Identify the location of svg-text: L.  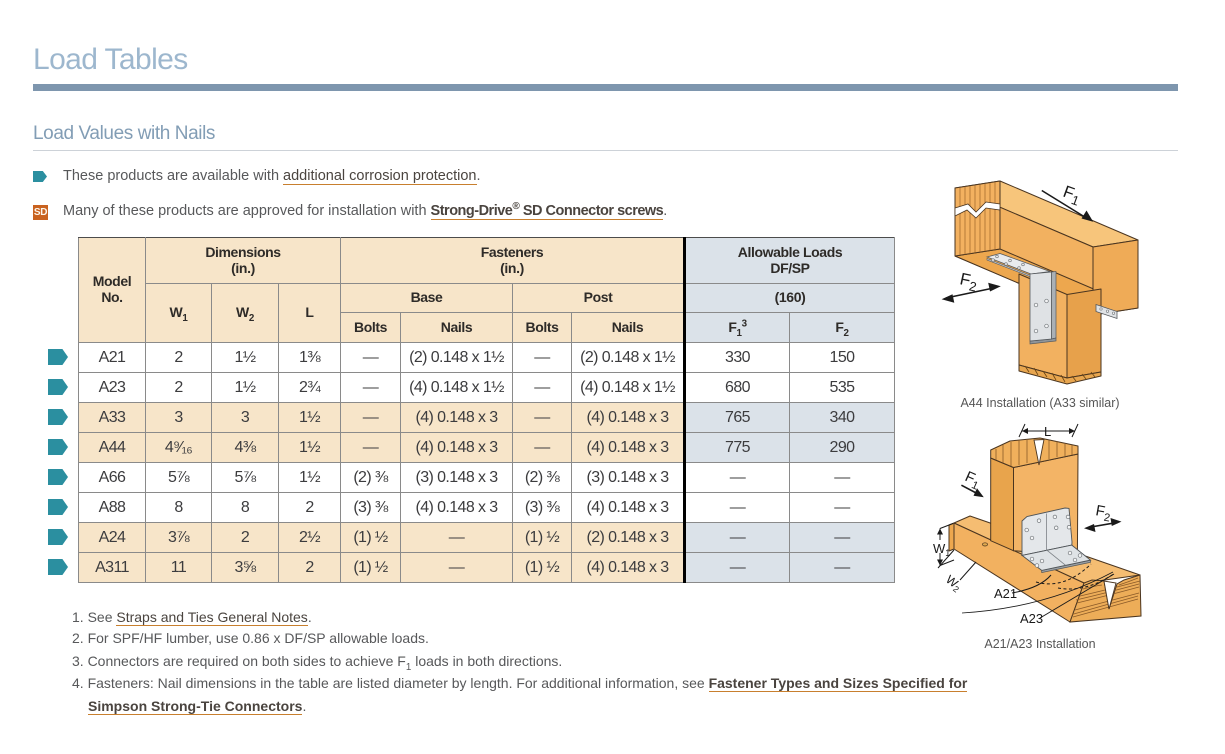
(1047, 431).